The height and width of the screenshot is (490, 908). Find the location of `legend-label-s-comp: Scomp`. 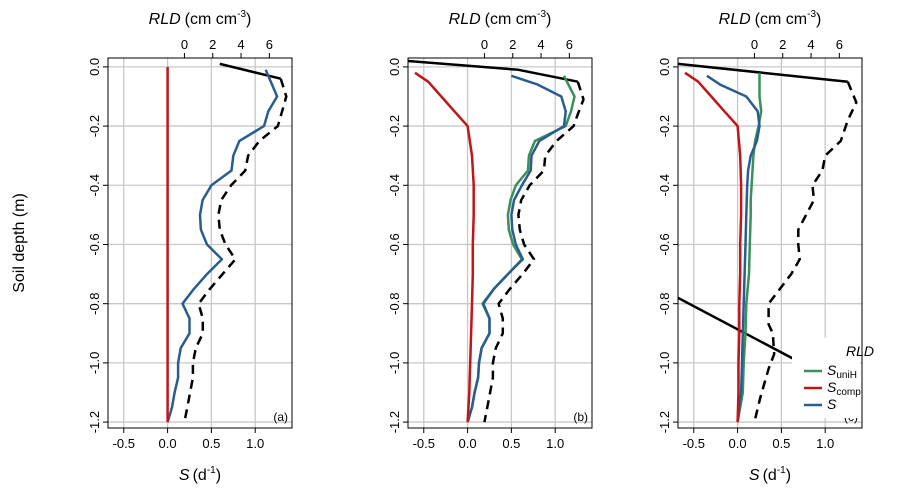

legend-label-s-comp: Scomp is located at coordinates (844, 388).